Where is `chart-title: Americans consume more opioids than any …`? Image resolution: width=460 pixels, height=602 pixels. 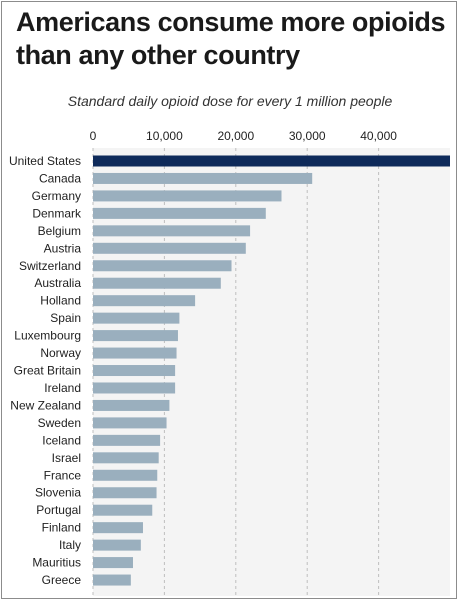 chart-title: Americans consume more opioids than any … is located at coordinates (231, 38).